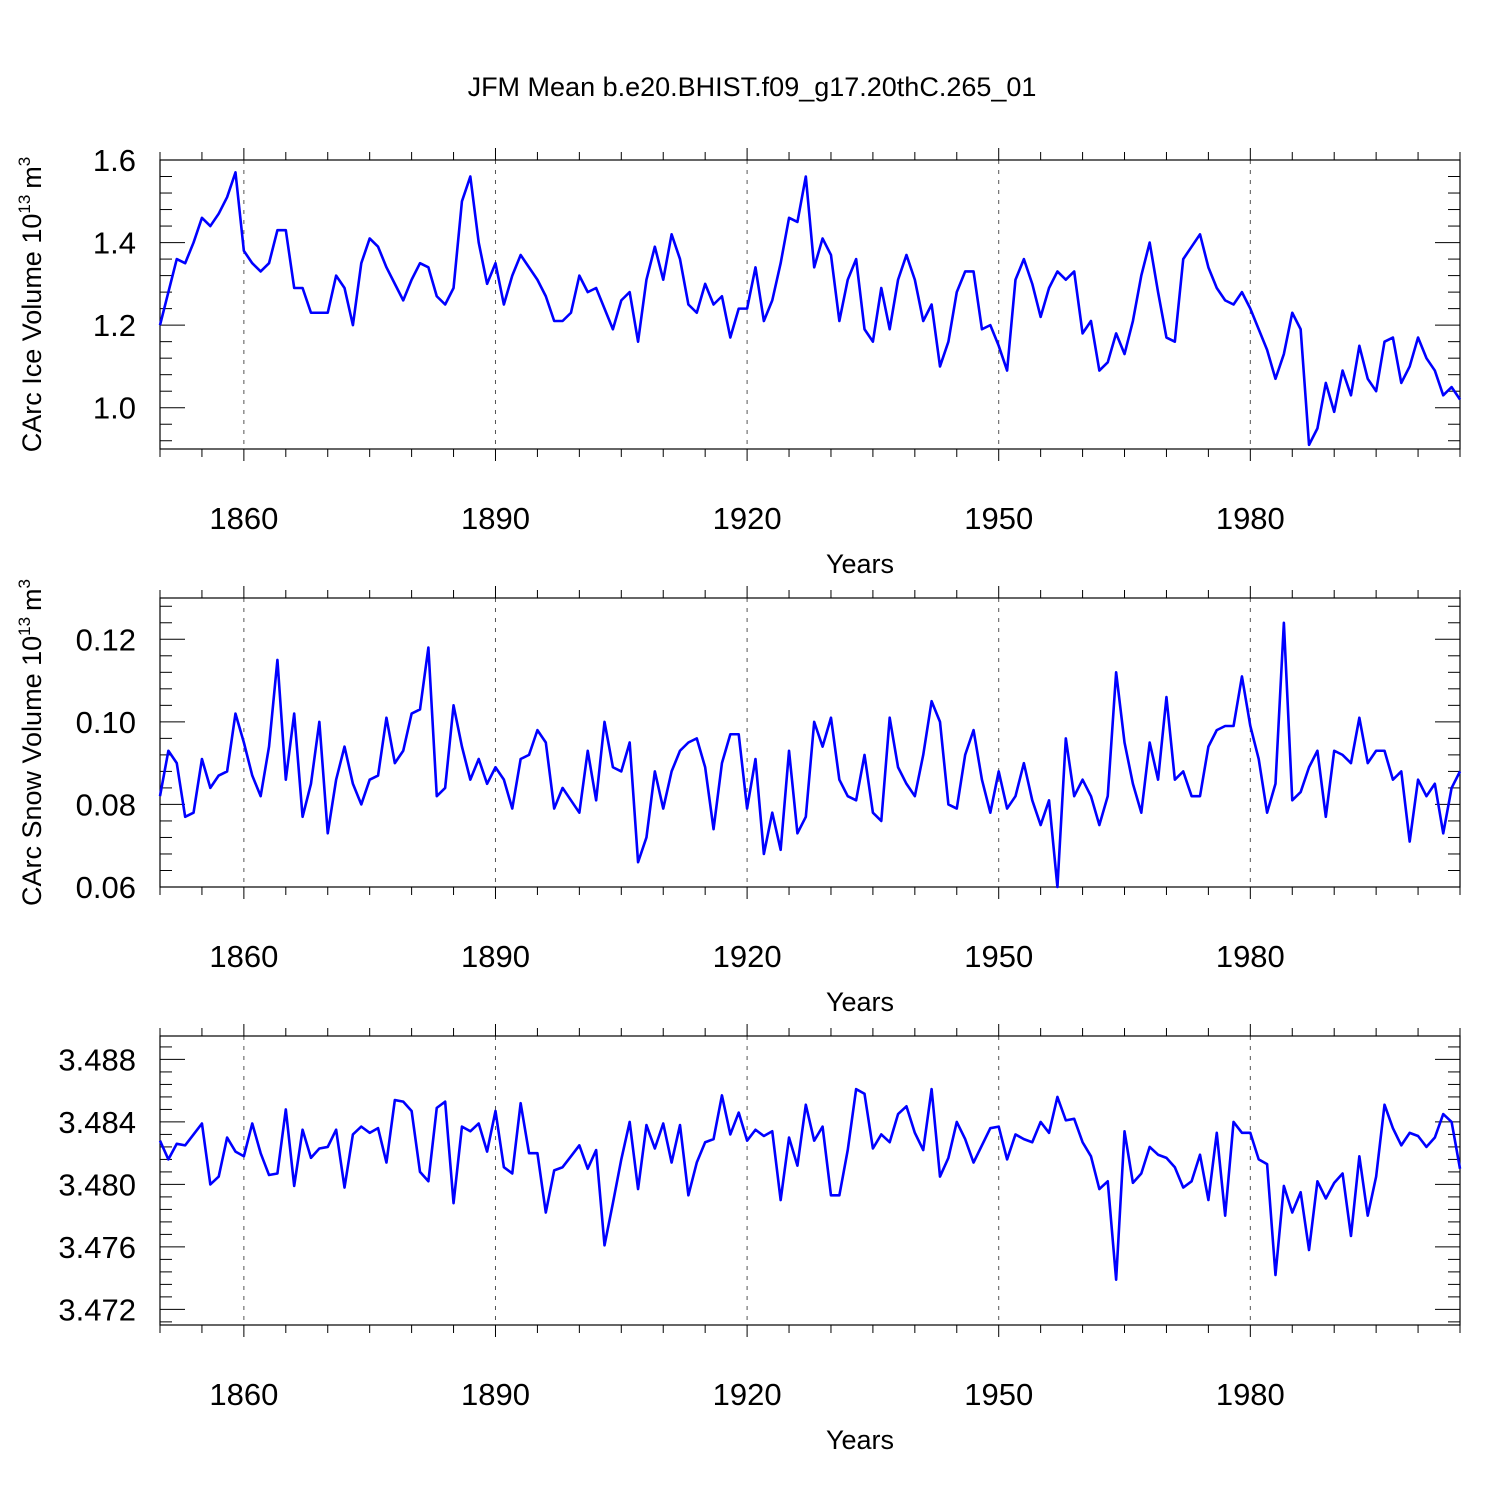  Describe the element at coordinates (114, 160) in the screenshot. I see `y-tick-label: 1.6` at that location.